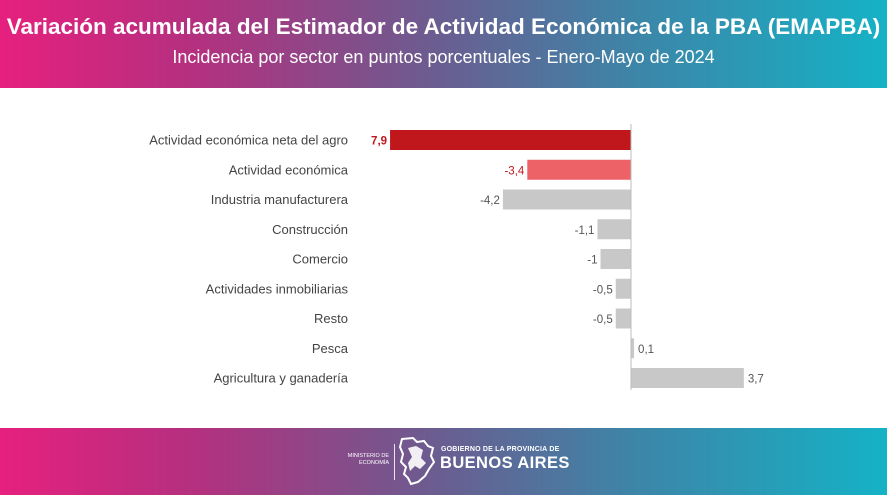 This screenshot has height=495, width=887. Describe the element at coordinates (281, 378) in the screenshot. I see `category-label: Agricultura y ganadería` at that location.